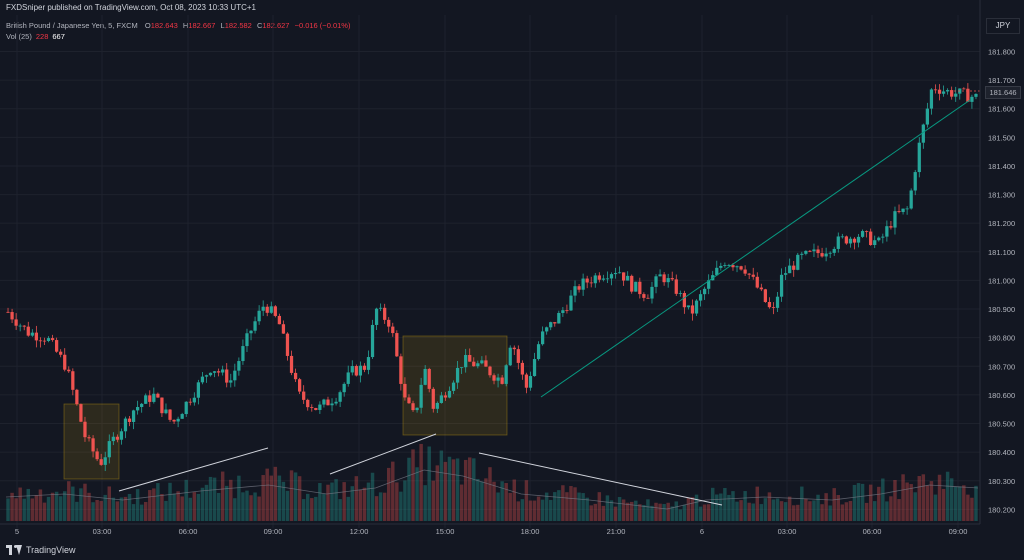  Describe the element at coordinates (185, 25) in the screenshot. I see `high-label: H` at that location.